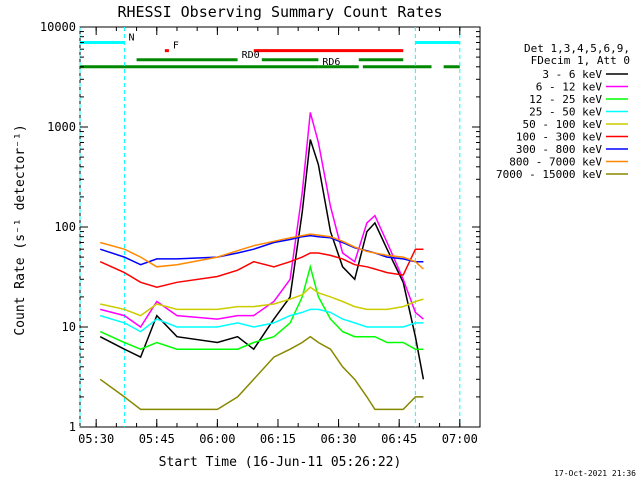  I want to click on flag-label-n: N, so click(131, 37).